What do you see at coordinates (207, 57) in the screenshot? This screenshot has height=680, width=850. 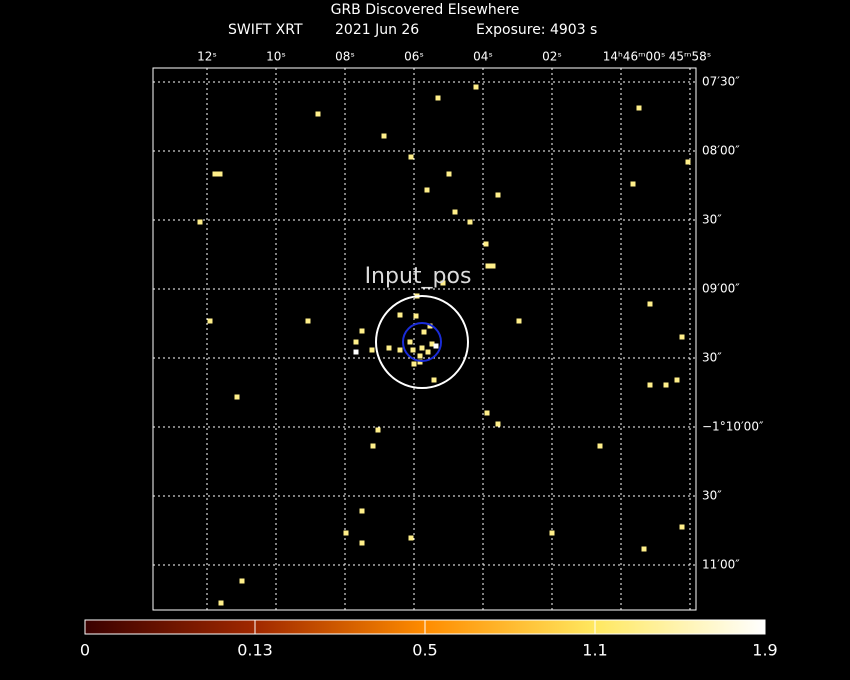 I see `ra-label: 12ˢ` at bounding box center [207, 57].